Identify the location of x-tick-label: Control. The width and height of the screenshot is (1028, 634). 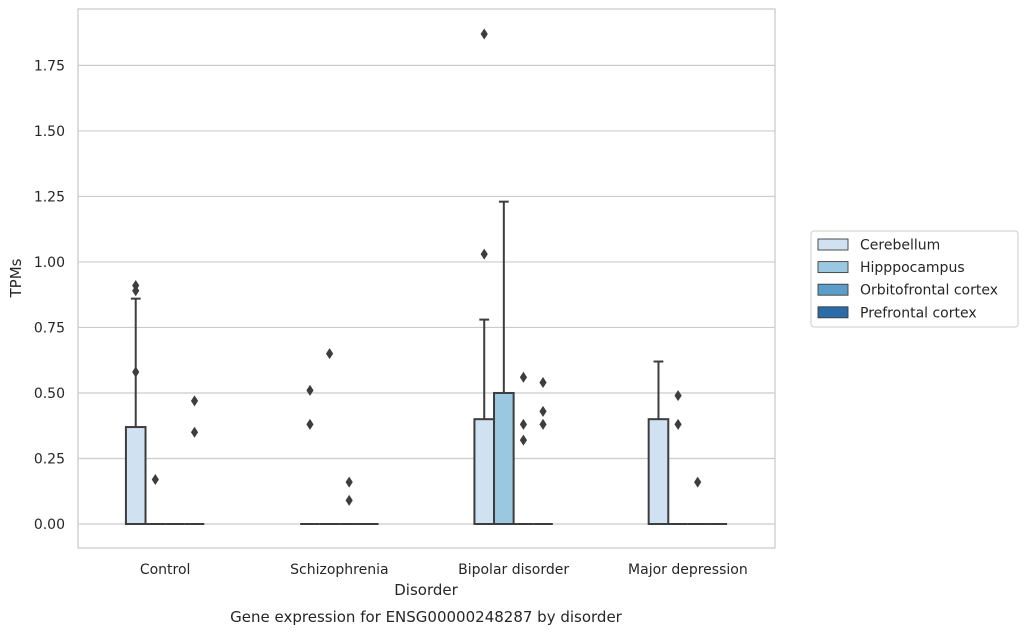
(165, 570).